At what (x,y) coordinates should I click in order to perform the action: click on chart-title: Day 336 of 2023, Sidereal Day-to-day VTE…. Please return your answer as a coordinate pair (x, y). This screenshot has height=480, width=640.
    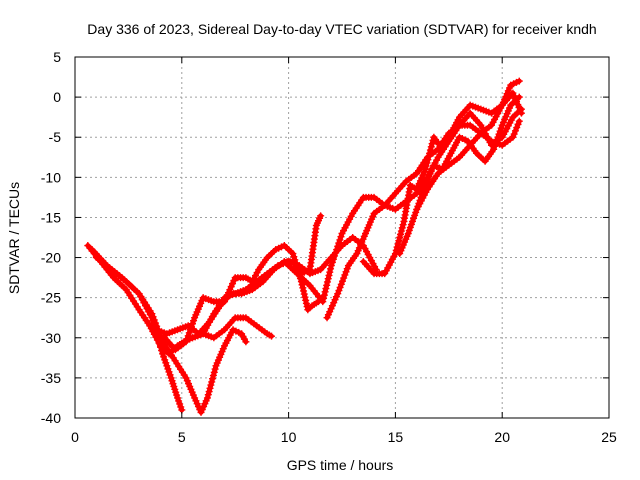
    Looking at the image, I should click on (341, 29).